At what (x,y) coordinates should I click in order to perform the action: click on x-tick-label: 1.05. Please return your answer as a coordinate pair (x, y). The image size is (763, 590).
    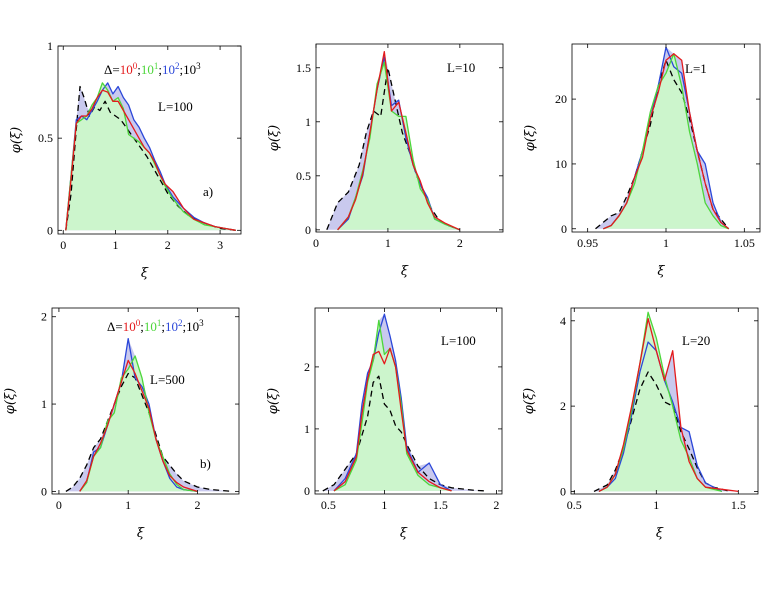
    Looking at the image, I should click on (744, 243).